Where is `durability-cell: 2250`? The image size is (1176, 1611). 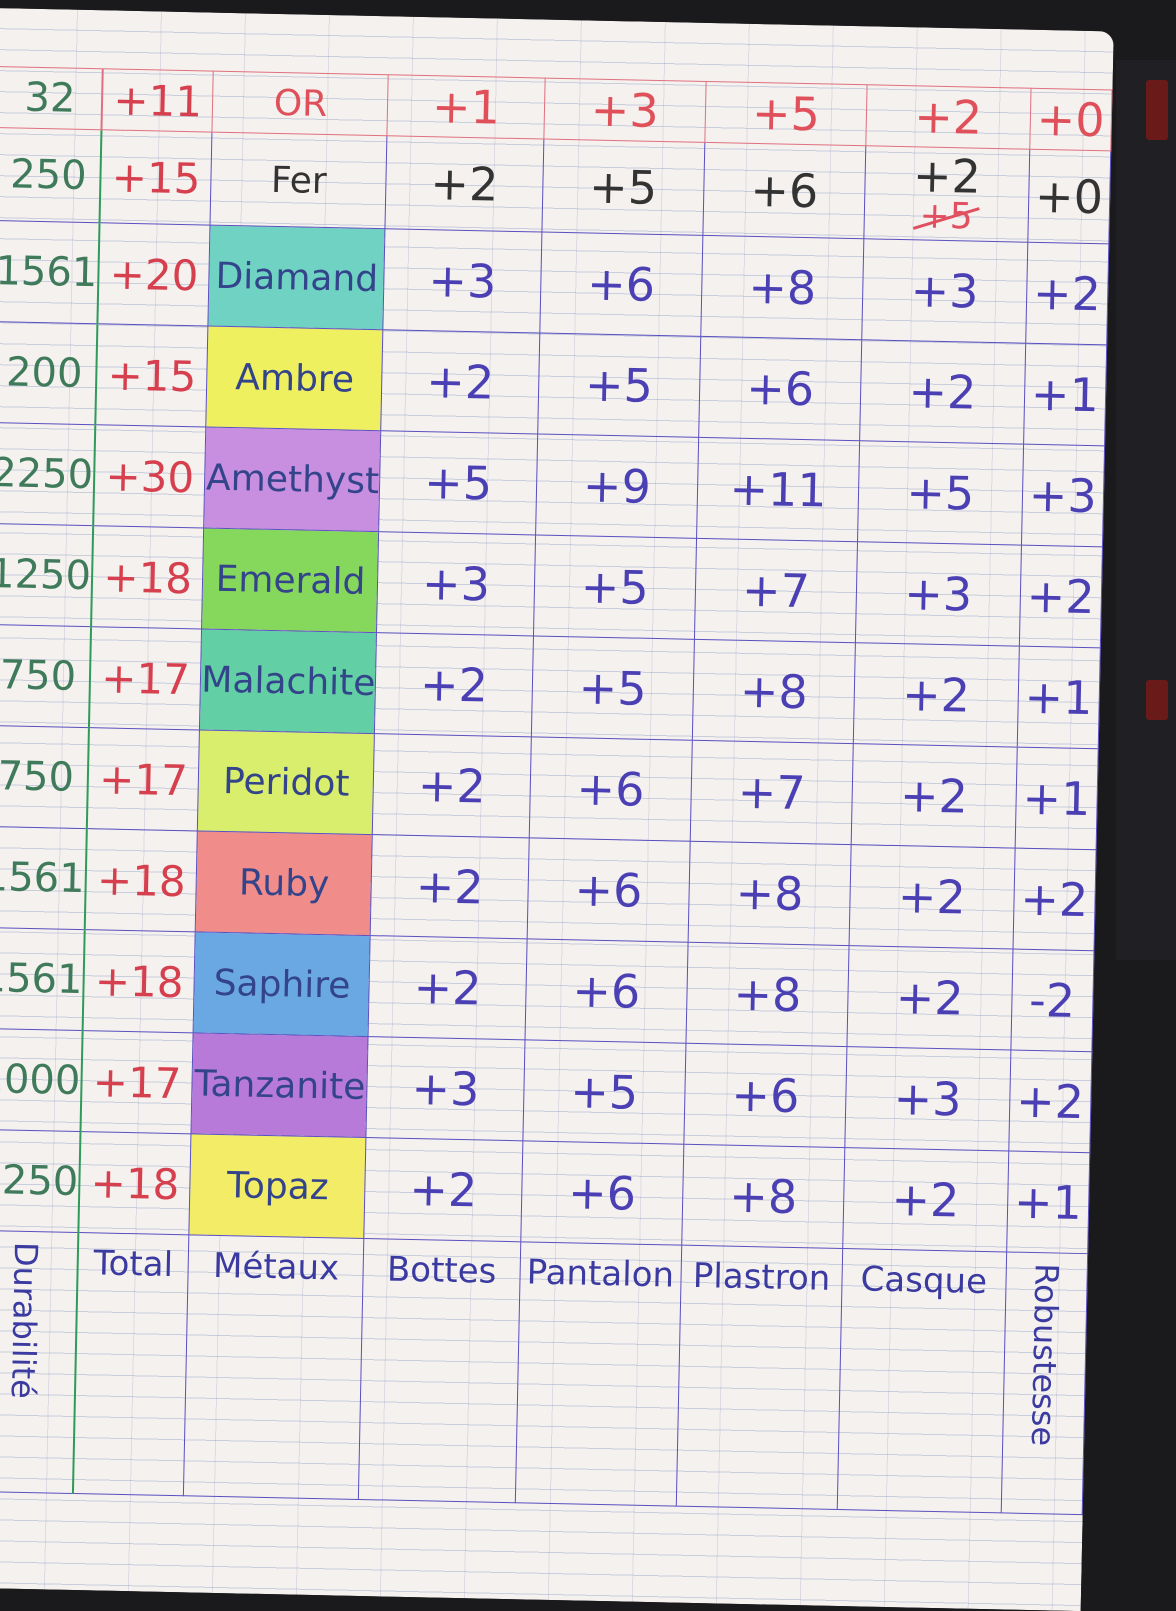
durability-cell: 2250 is located at coordinates (48, 474).